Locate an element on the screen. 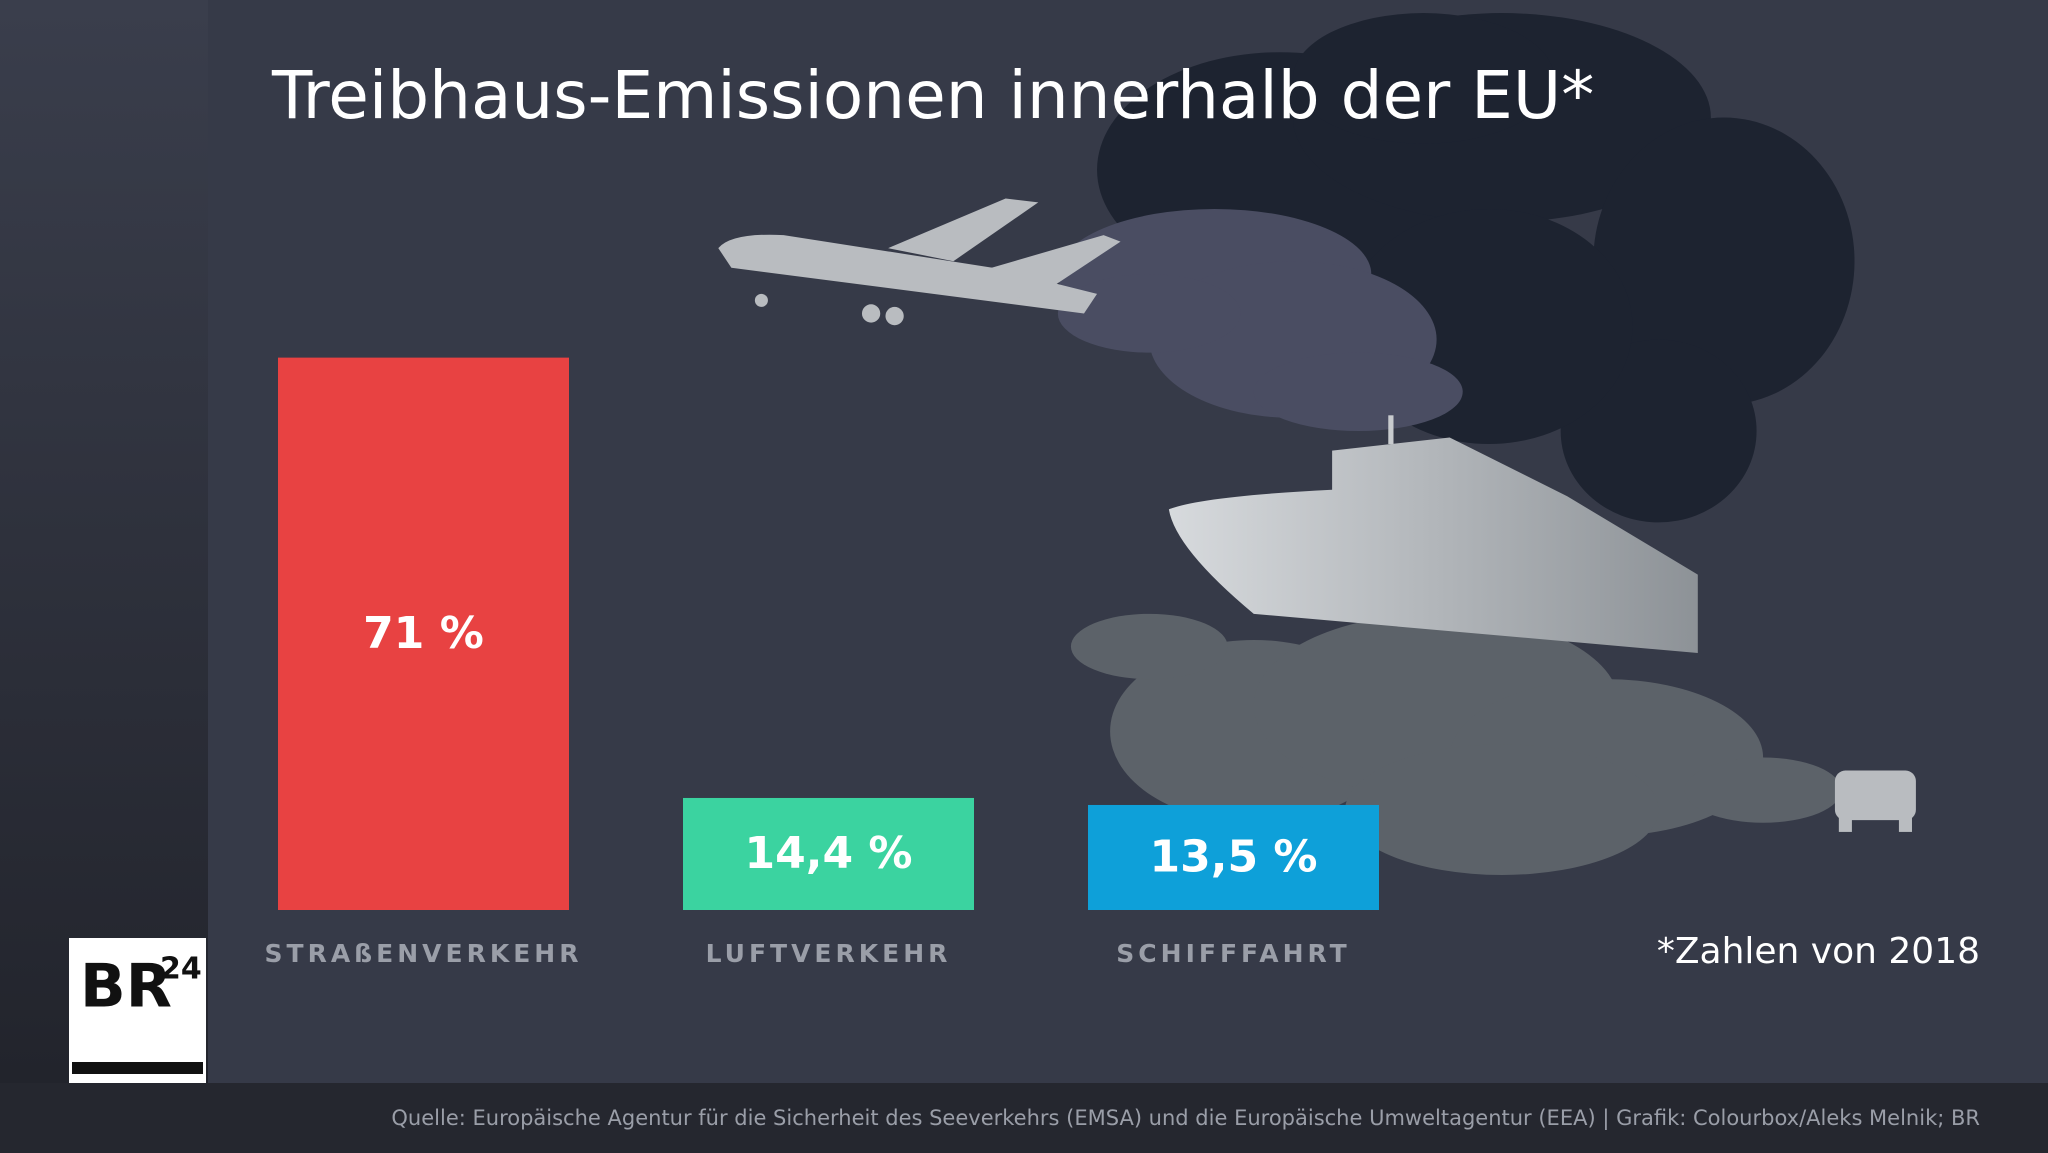 Image resolution: width=2048 pixels, height=1153 pixels. footer-bar is located at coordinates (1024, 1118).